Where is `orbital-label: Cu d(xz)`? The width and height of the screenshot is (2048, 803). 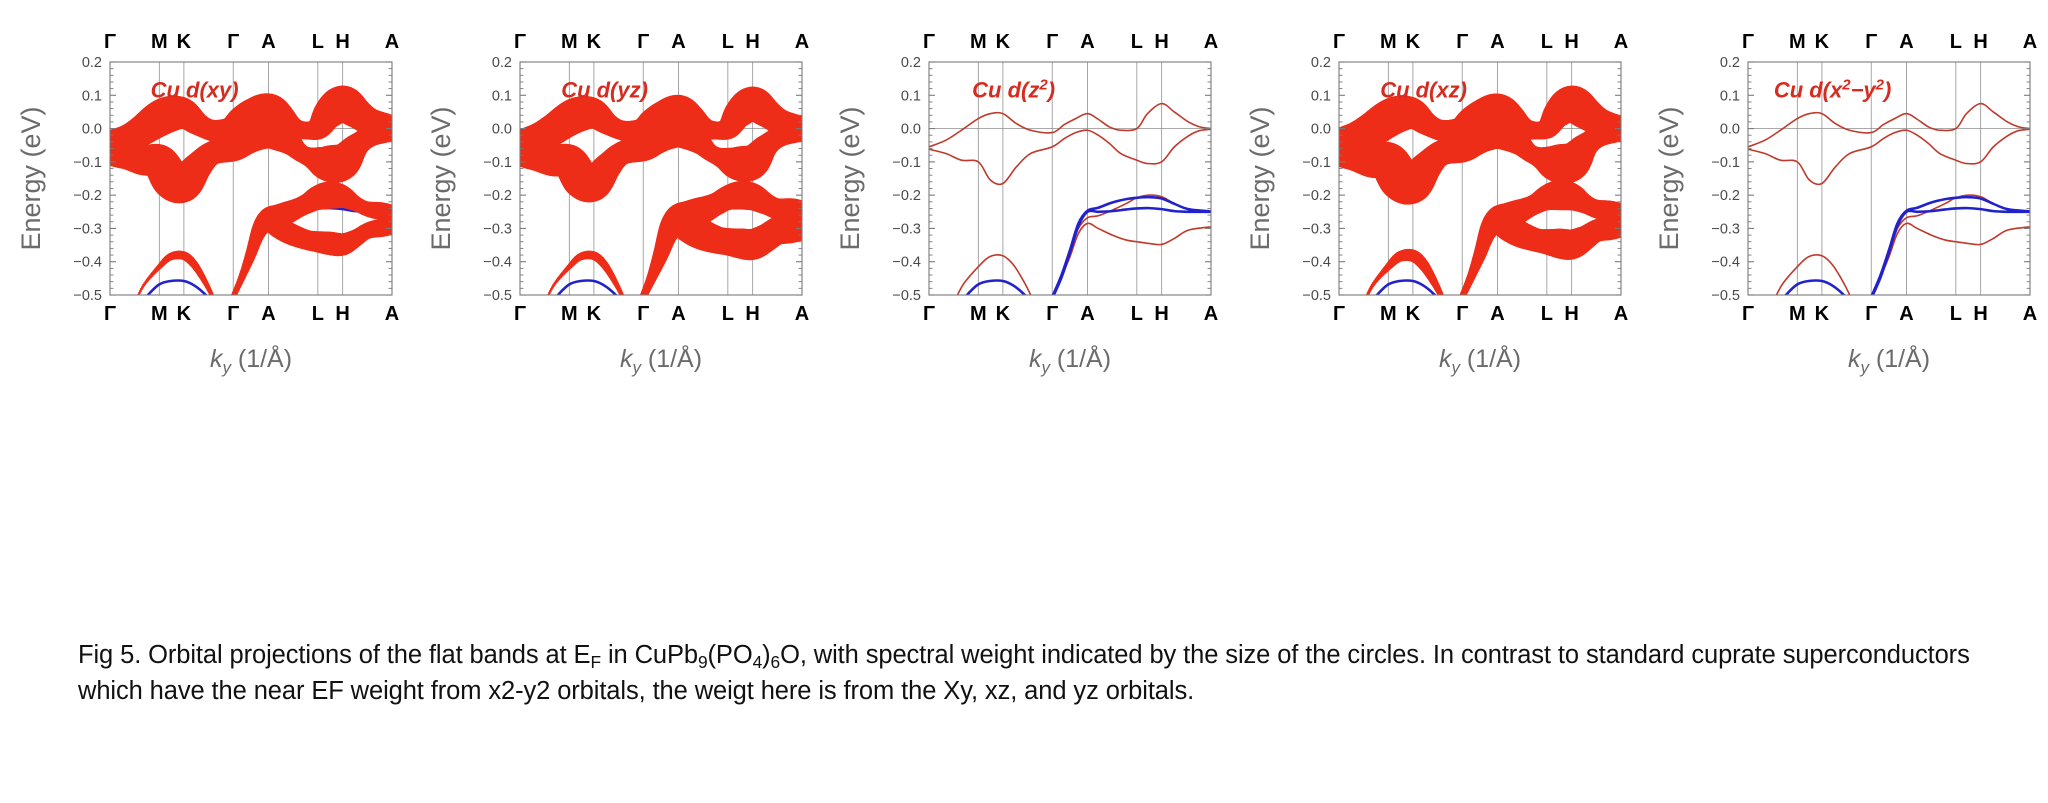
orbital-label: Cu d(xz) is located at coordinates (1423, 90).